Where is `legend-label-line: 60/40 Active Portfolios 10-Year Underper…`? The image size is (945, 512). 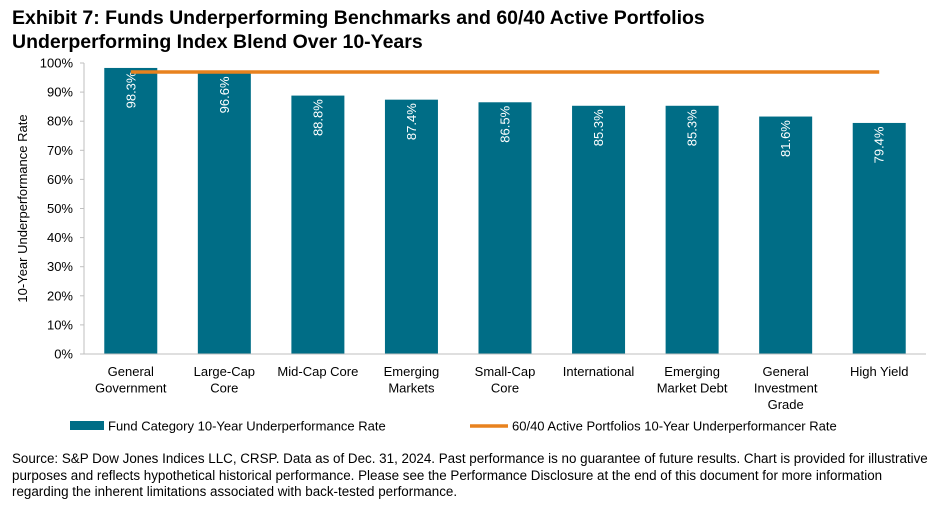 legend-label-line: 60/40 Active Portfolios 10-Year Underper… is located at coordinates (674, 426).